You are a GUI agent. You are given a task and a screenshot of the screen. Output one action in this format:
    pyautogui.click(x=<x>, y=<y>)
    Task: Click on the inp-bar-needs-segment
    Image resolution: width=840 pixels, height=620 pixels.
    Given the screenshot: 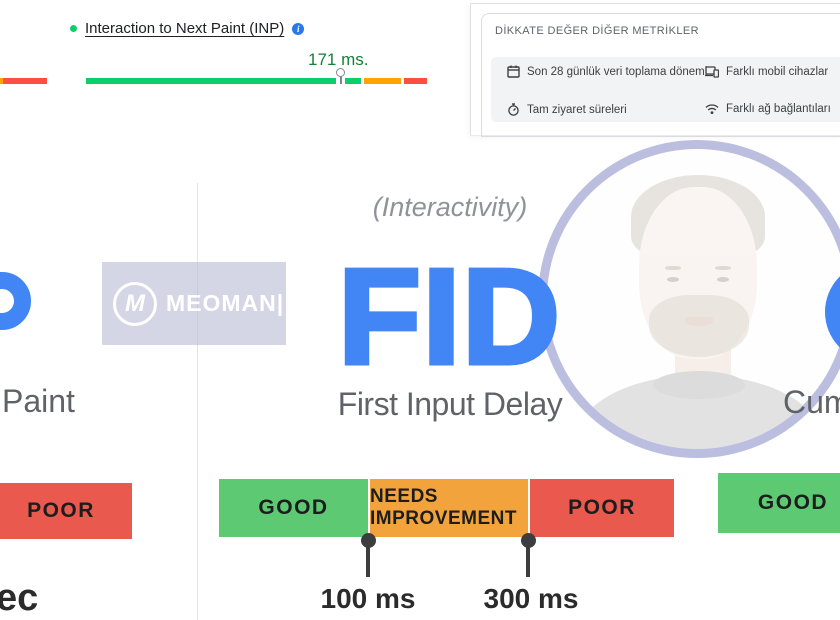 What is the action you would take?
    pyautogui.click(x=382, y=81)
    